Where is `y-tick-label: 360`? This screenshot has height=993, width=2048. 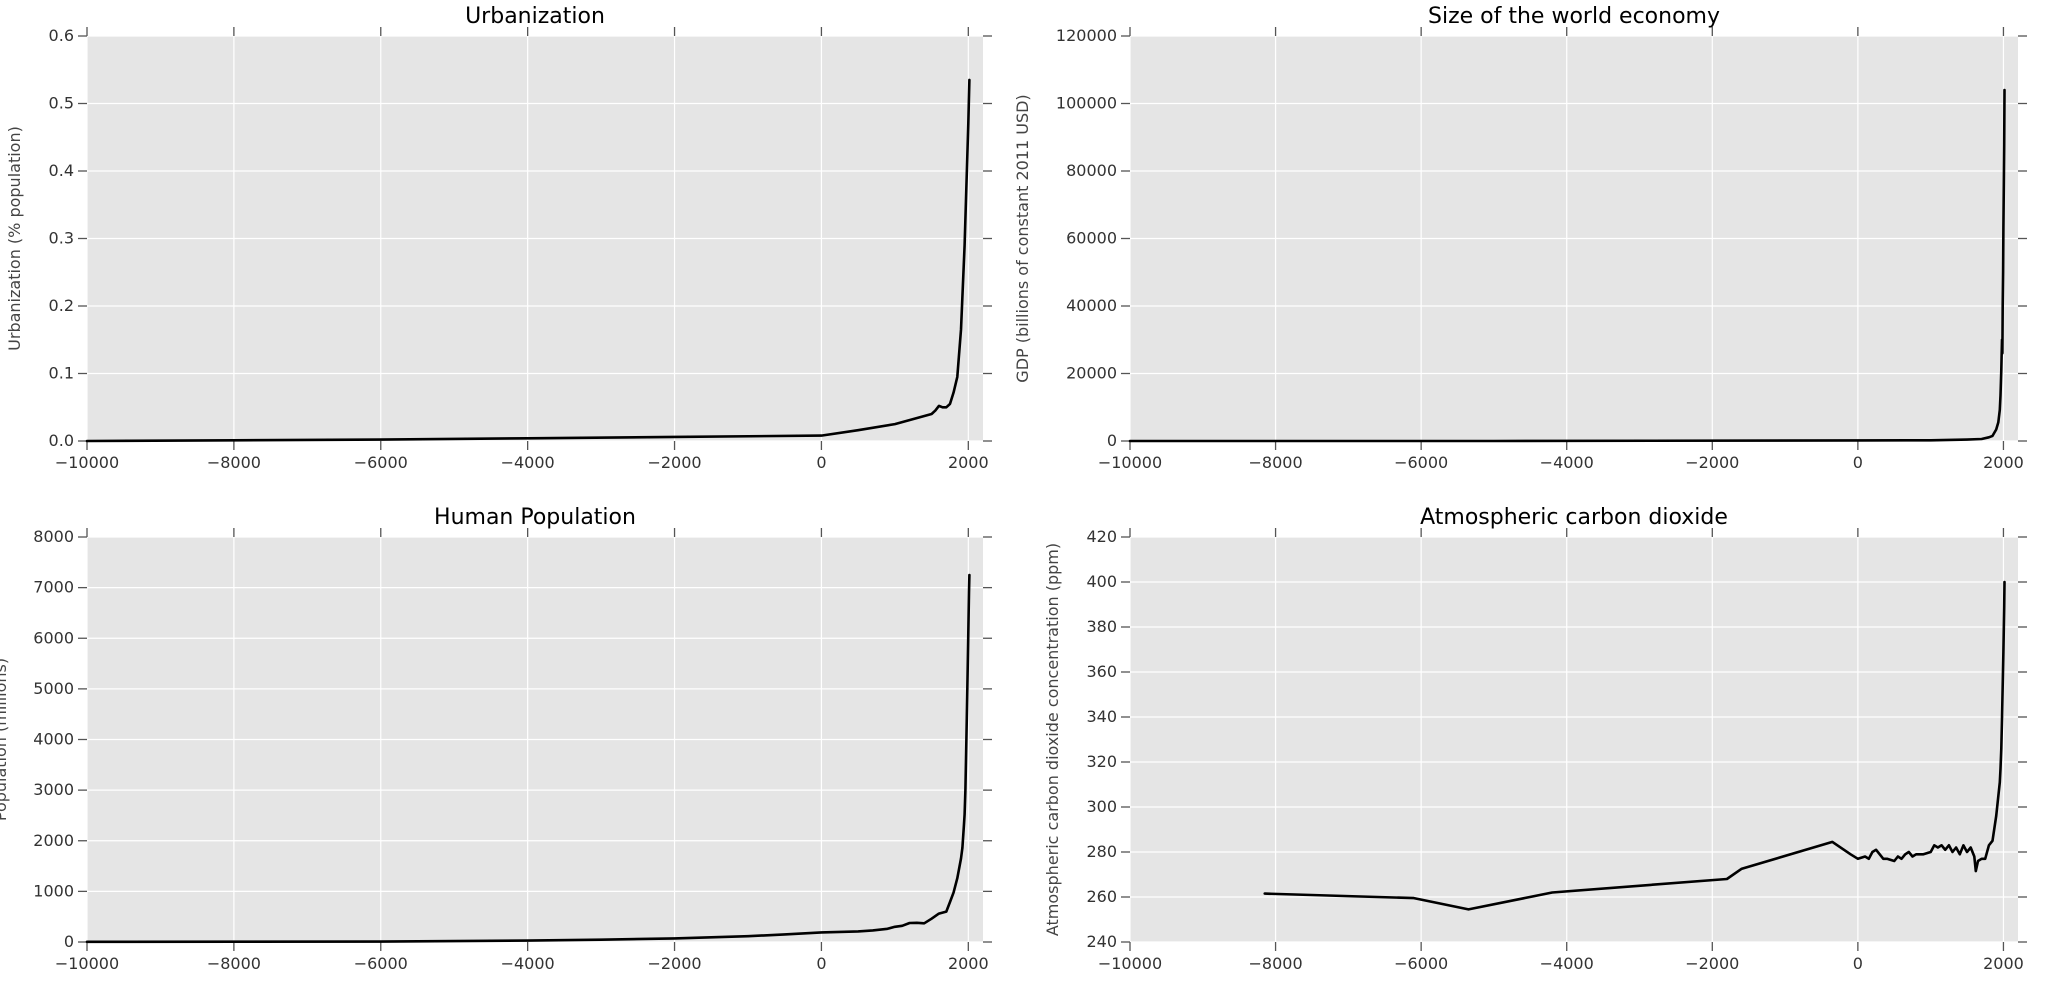
y-tick-label: 360 is located at coordinates (1101, 671).